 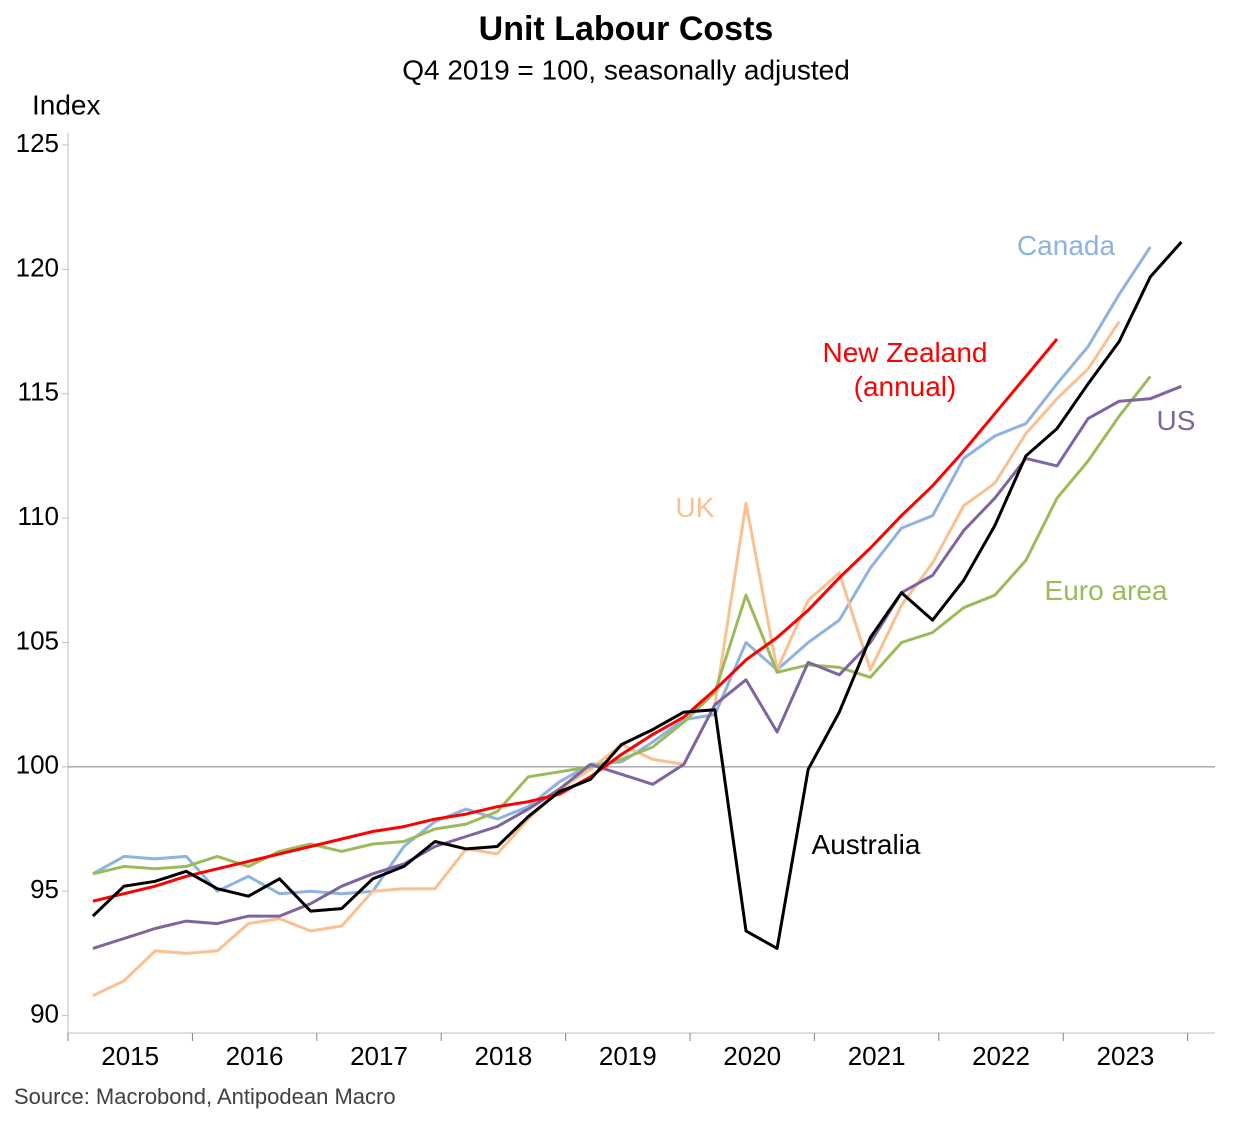 What do you see at coordinates (1126, 1056) in the screenshot?
I see `x-tick-label: 2023` at bounding box center [1126, 1056].